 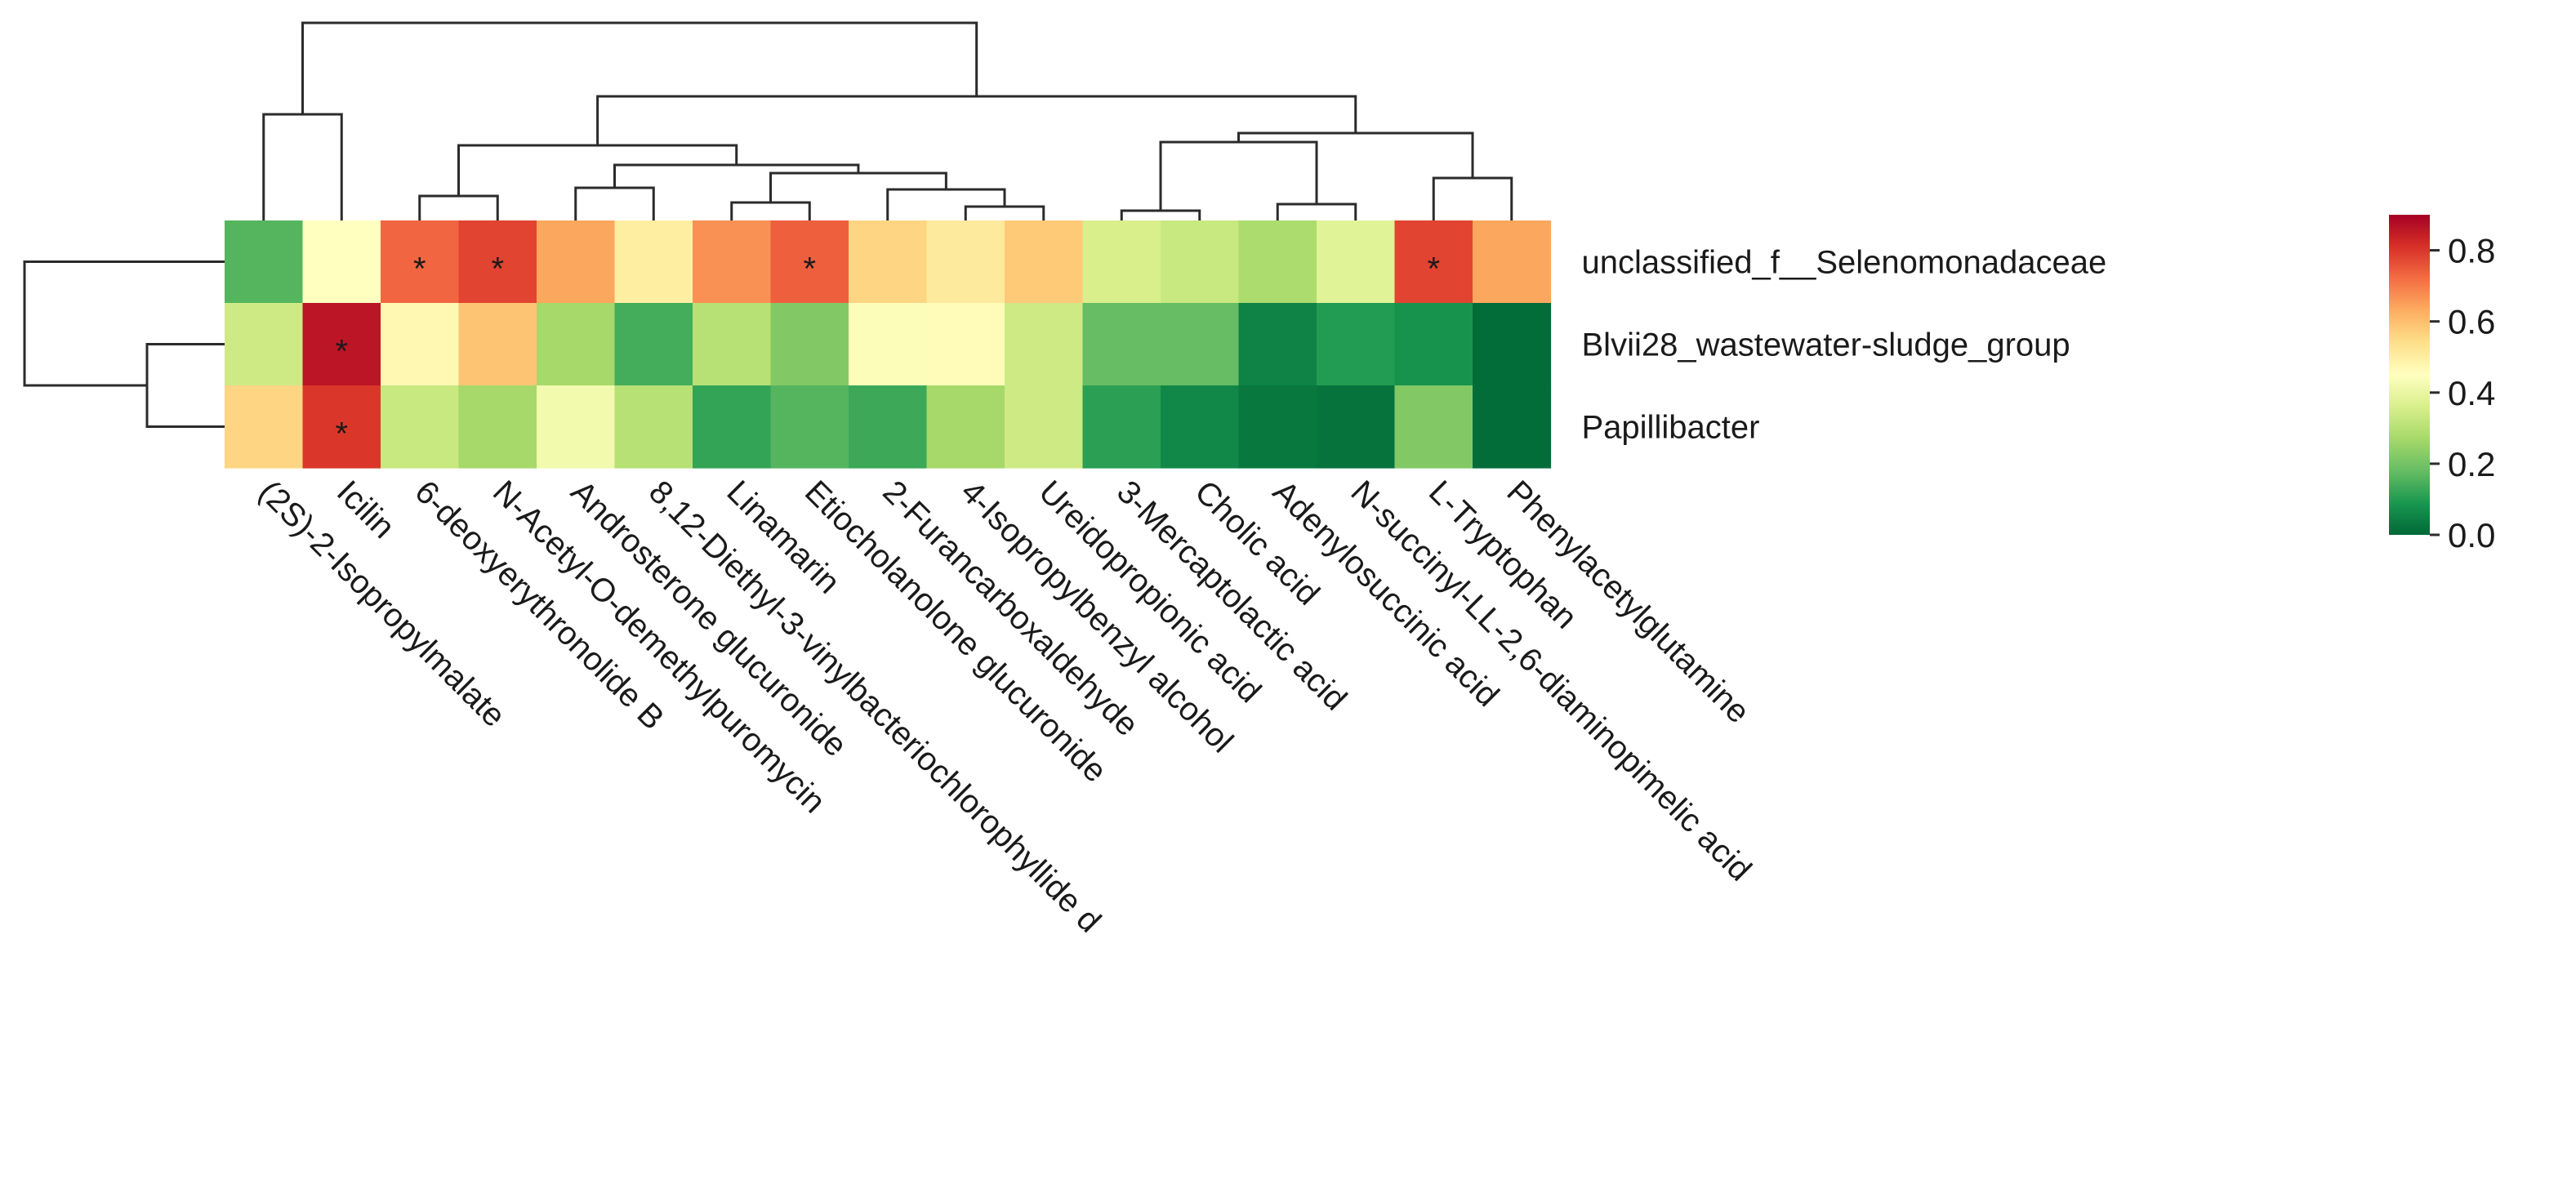 I want to click on row-dendrogram, so click(x=124, y=344).